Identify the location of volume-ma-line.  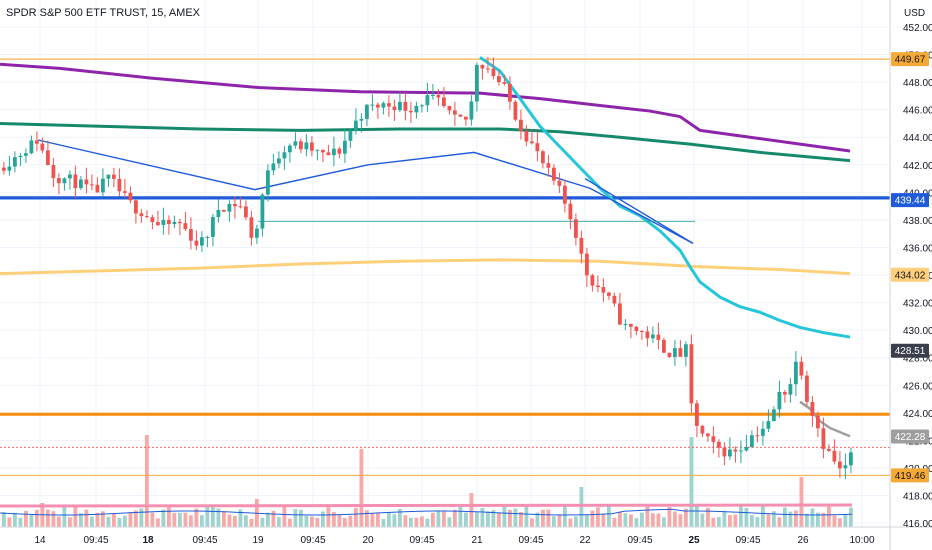
(426, 512).